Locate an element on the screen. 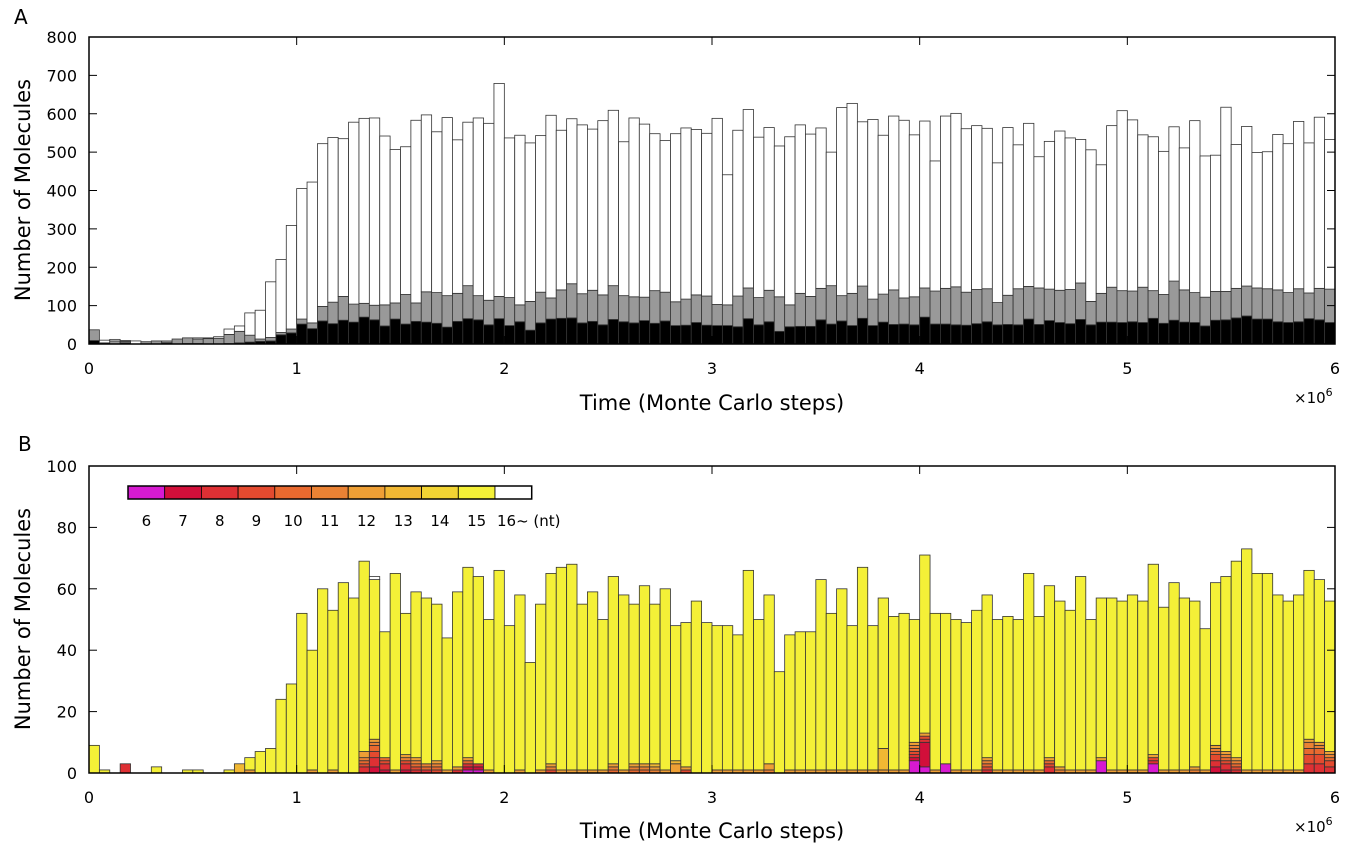 The image size is (1353, 845). panel-b-x-tick-label: 6 is located at coordinates (1335, 797).